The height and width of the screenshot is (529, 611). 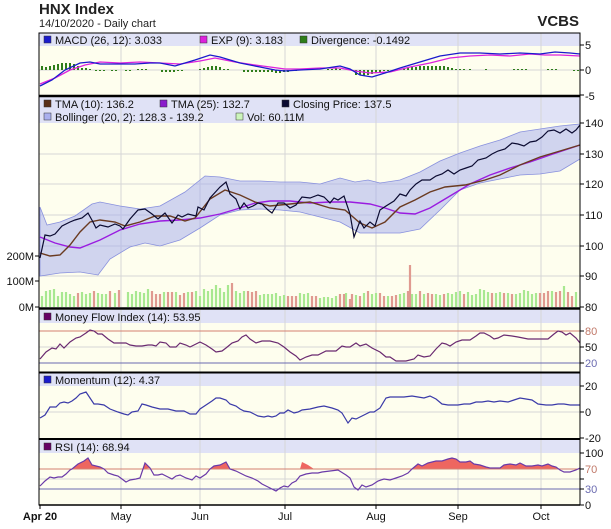 What do you see at coordinates (594, 216) in the screenshot?
I see `svg-text: 110` at bounding box center [594, 216].